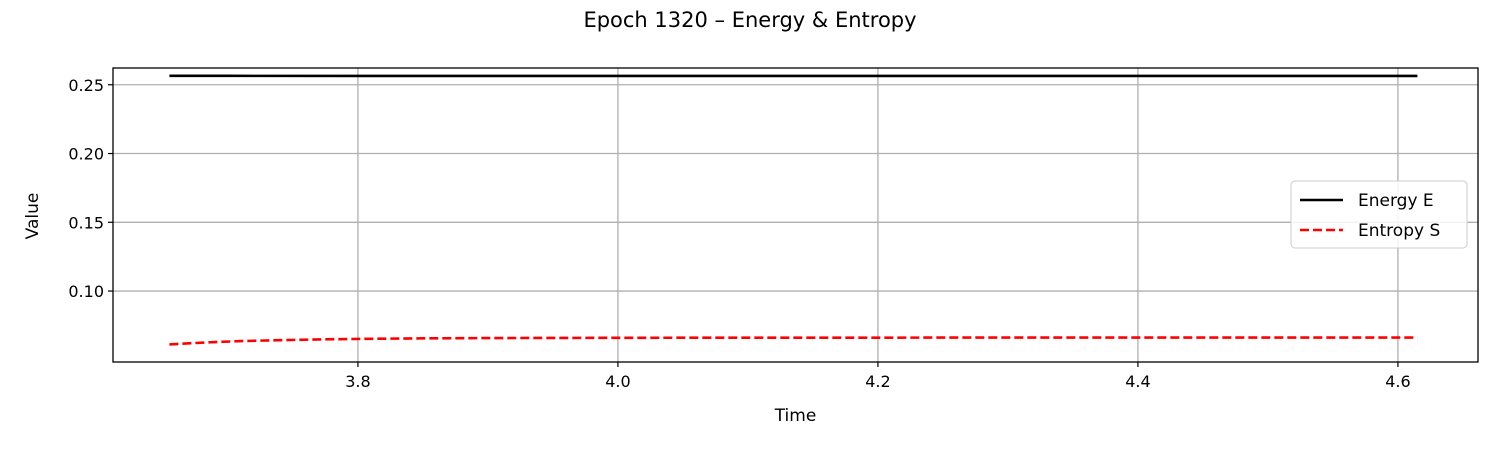 The image size is (1500, 450). What do you see at coordinates (33, 216) in the screenshot?
I see `y-axis-label: Value` at bounding box center [33, 216].